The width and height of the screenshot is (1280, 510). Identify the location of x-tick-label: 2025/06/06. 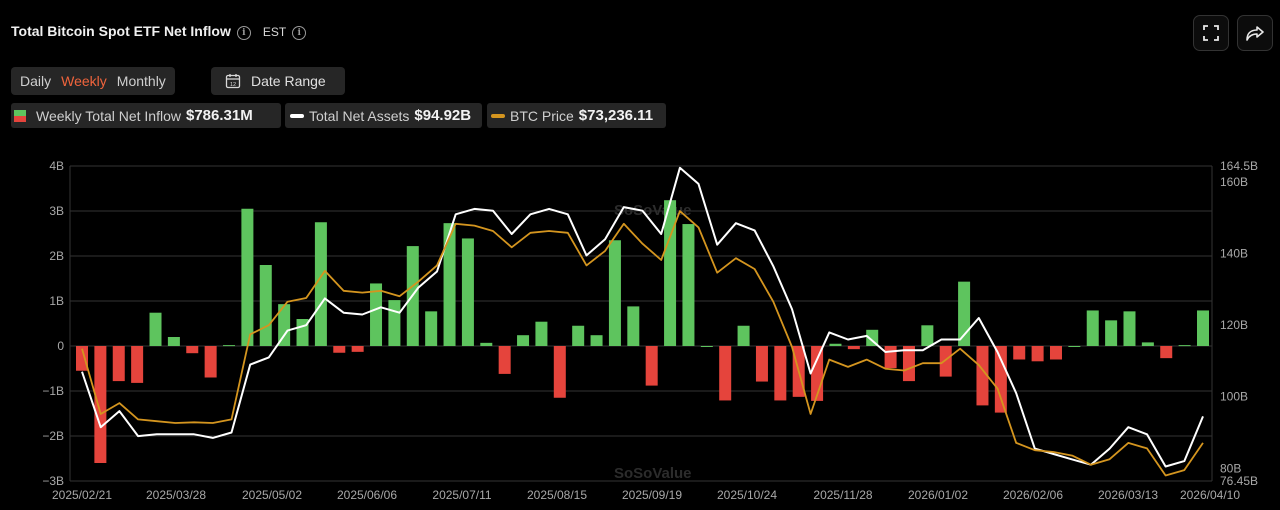
(367, 495).